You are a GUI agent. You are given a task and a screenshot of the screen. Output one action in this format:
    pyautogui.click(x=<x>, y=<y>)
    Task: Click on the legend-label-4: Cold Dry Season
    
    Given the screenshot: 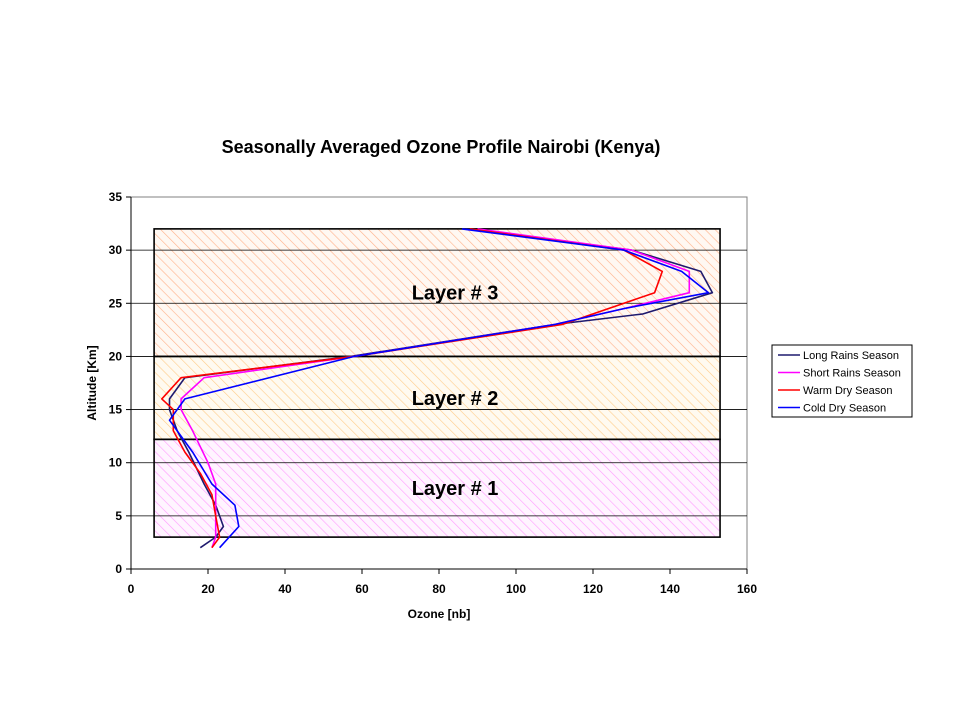 What is the action you would take?
    pyautogui.click(x=844, y=409)
    